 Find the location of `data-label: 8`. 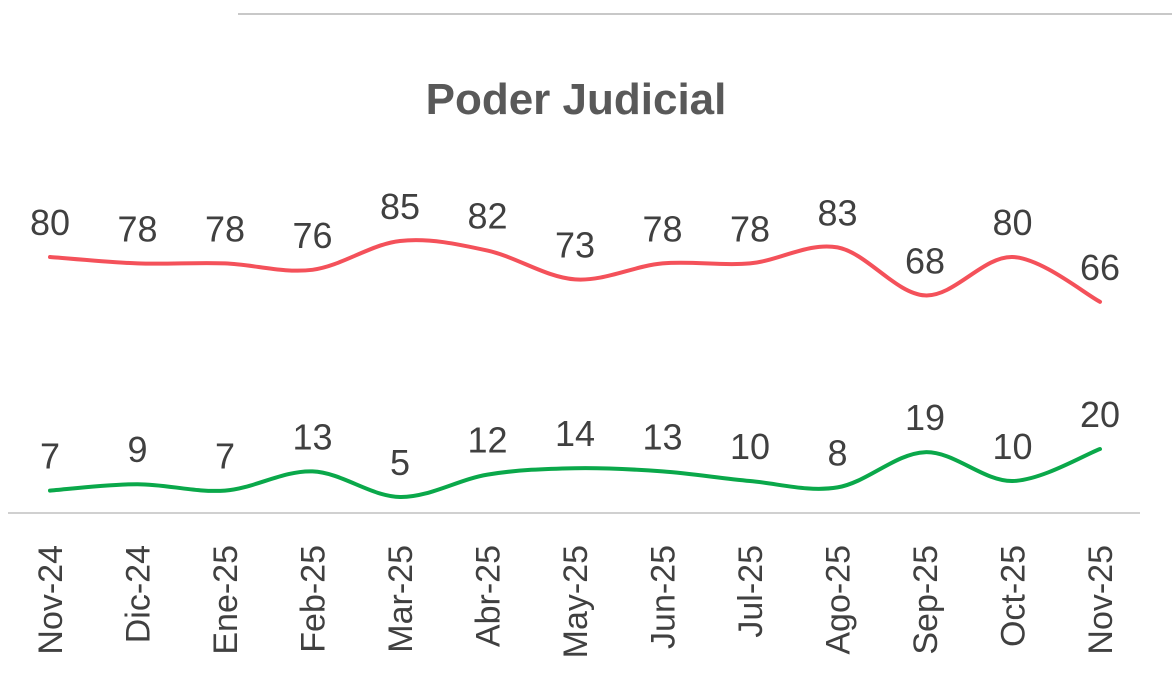

data-label: 8 is located at coordinates (837, 452).